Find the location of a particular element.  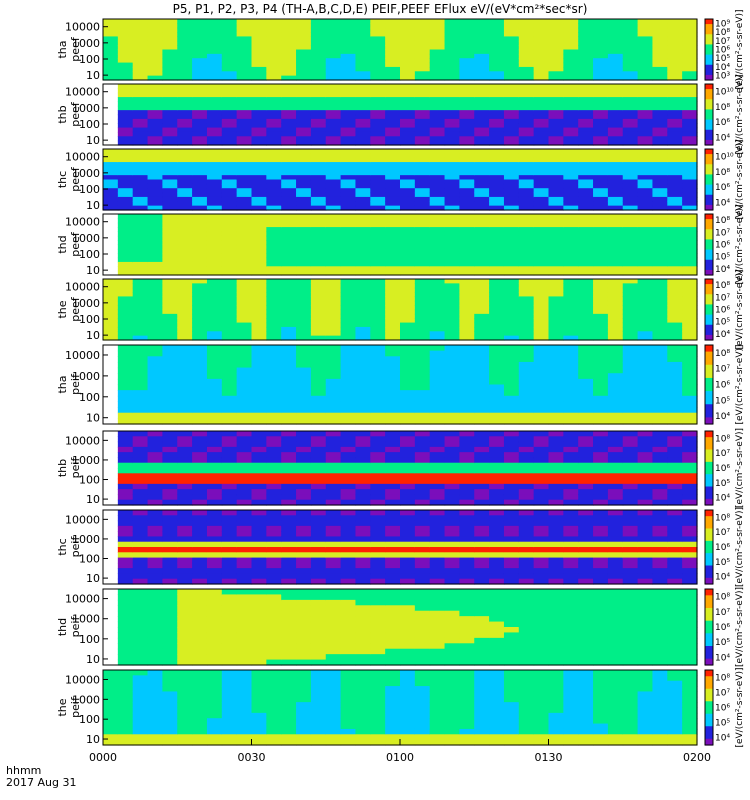

colorbar-label: [eV/(cm²-s-sr-eV)] is located at coordinates (740, 384).